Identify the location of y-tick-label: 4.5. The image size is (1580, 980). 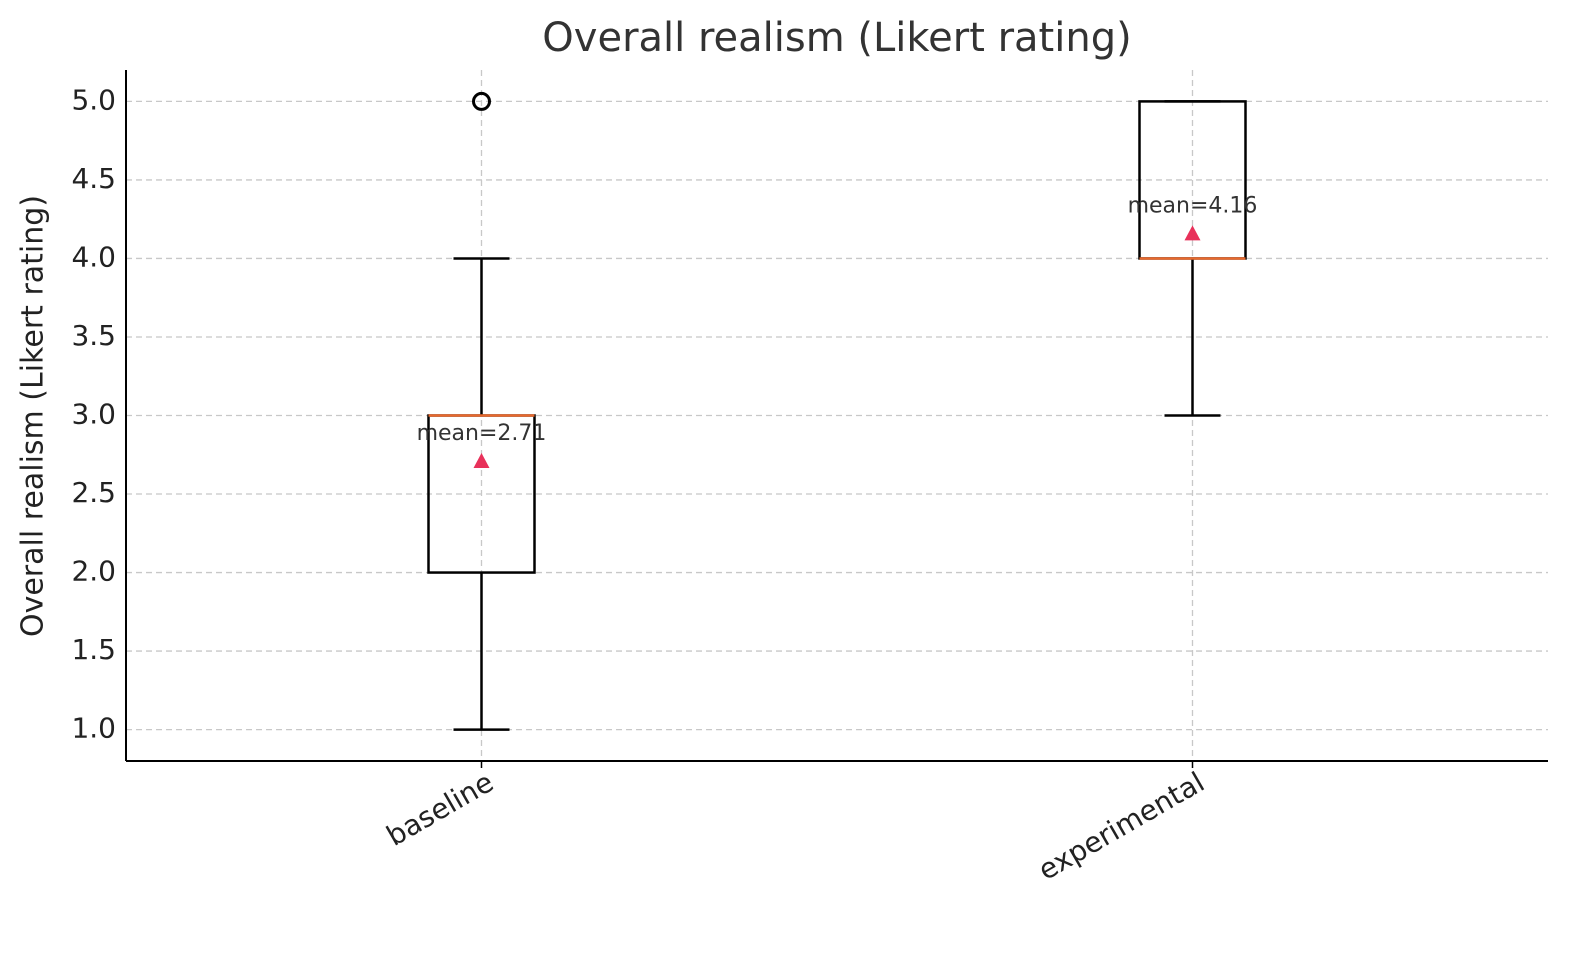
(93, 178).